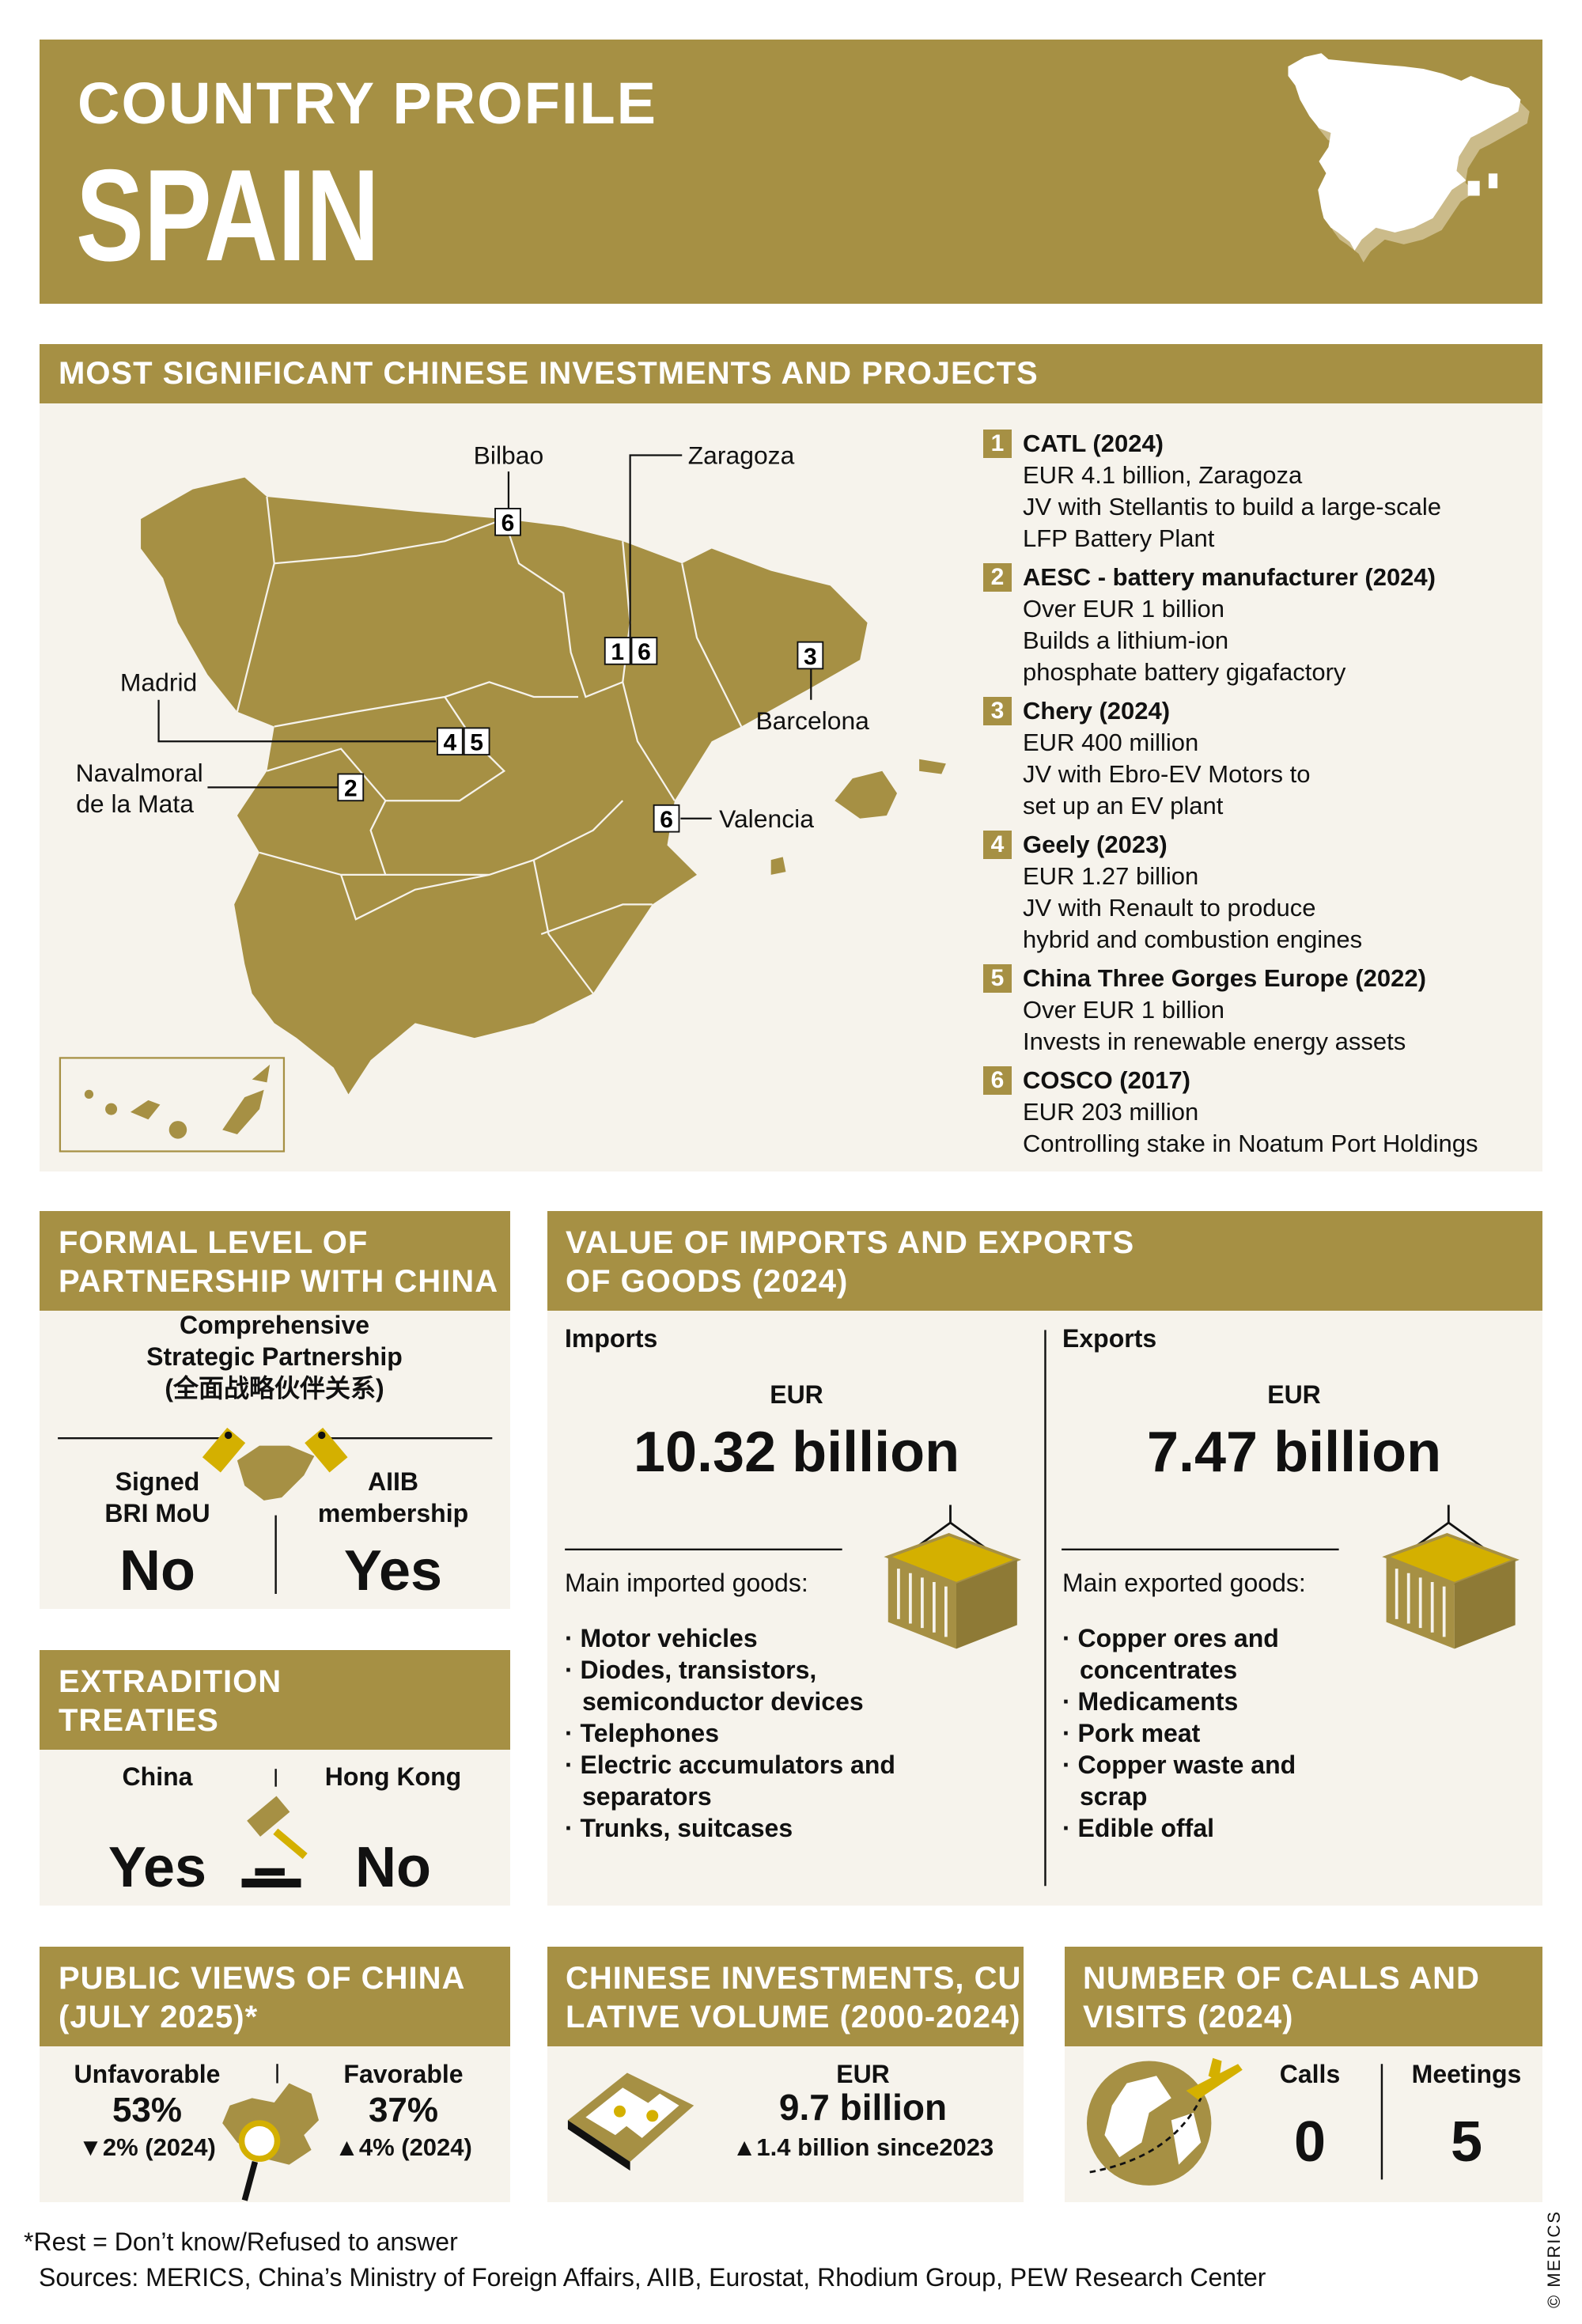  I want to click on unfavorable-value: 53%, so click(147, 2110).